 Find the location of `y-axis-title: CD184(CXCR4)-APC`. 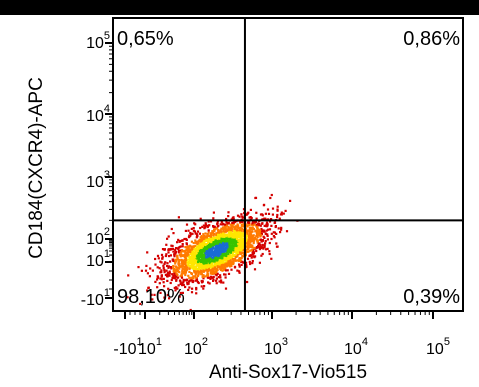

y-axis-title: CD184(CXCR4)-APC is located at coordinates (36, 168).